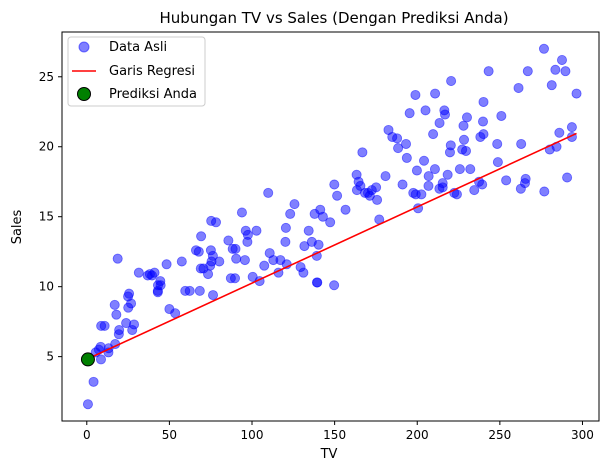 The height and width of the screenshot is (474, 609). I want to click on legend-box, so click(136, 71).